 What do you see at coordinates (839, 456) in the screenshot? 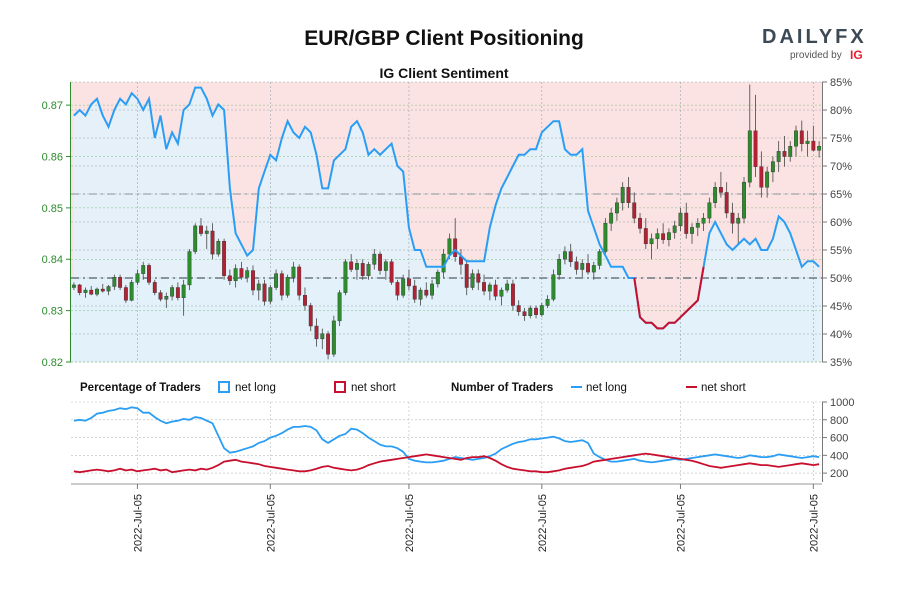
I see `traders-tick-label: 400` at bounding box center [839, 456].